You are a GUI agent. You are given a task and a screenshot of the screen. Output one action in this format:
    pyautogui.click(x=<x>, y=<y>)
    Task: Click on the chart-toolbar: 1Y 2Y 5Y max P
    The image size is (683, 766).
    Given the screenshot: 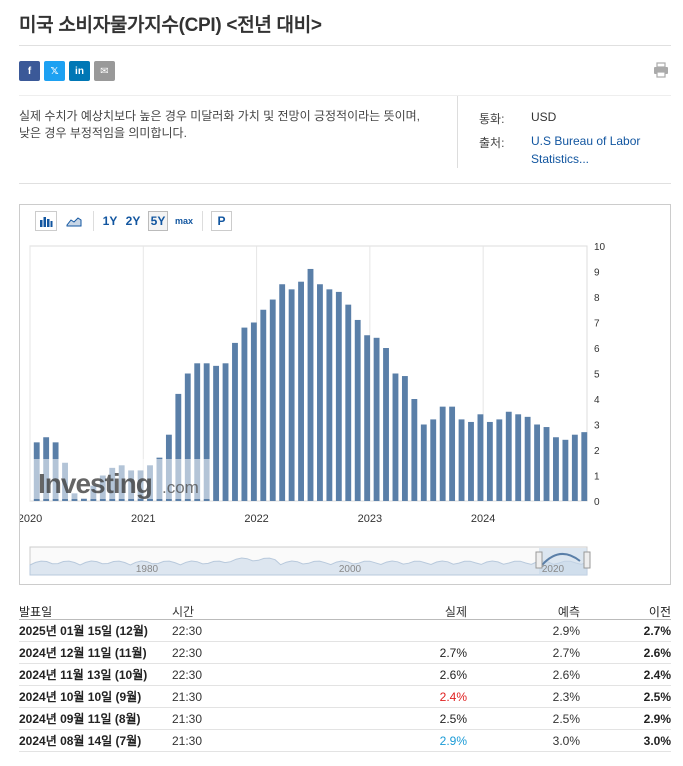 What is the action you would take?
    pyautogui.click(x=136, y=221)
    